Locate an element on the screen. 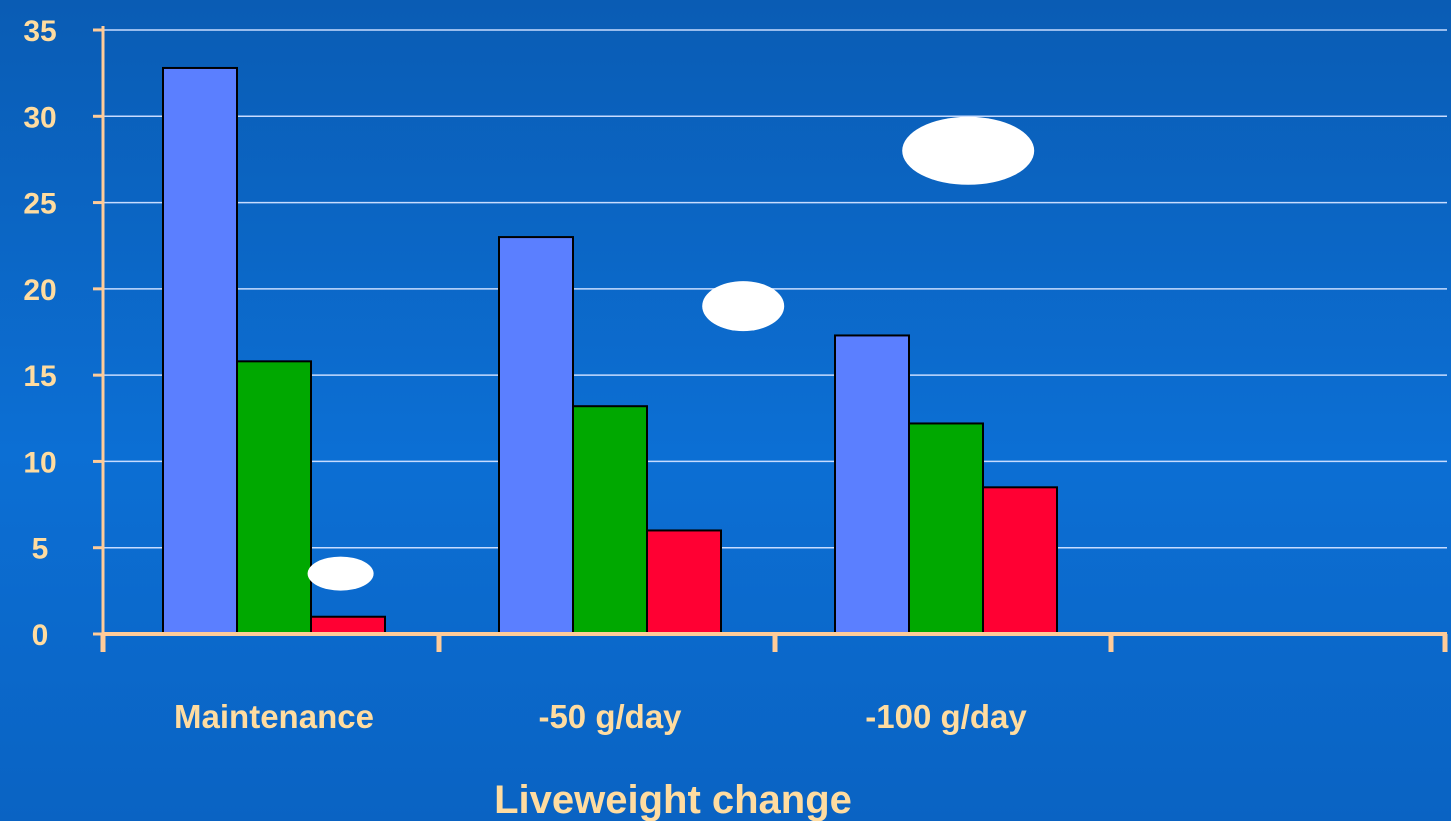 The height and width of the screenshot is (821, 1451). y-tick-label: 35 is located at coordinates (39, 31).